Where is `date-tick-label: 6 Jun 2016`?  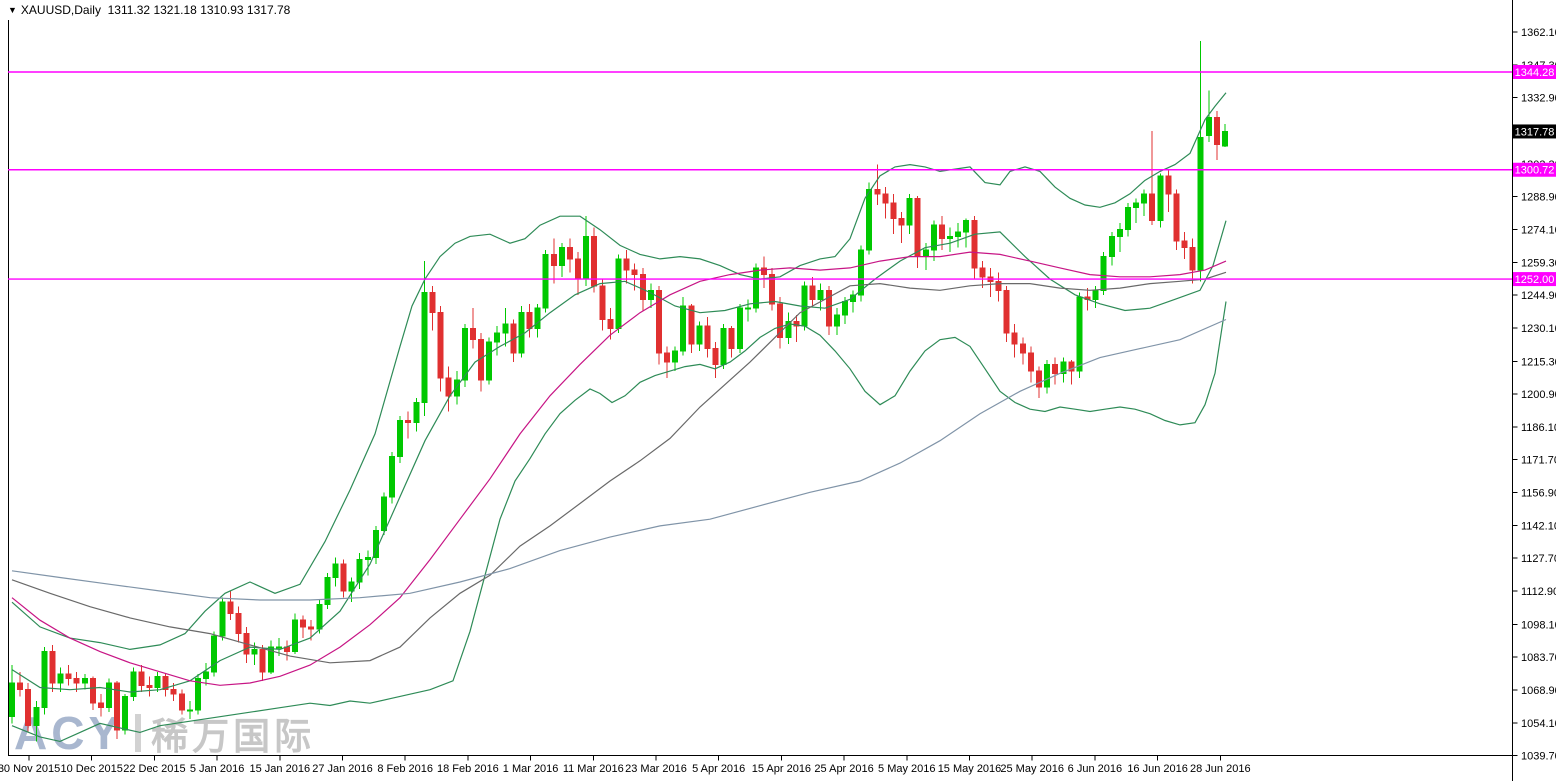 date-tick-label: 6 Jun 2016 is located at coordinates (1095, 769).